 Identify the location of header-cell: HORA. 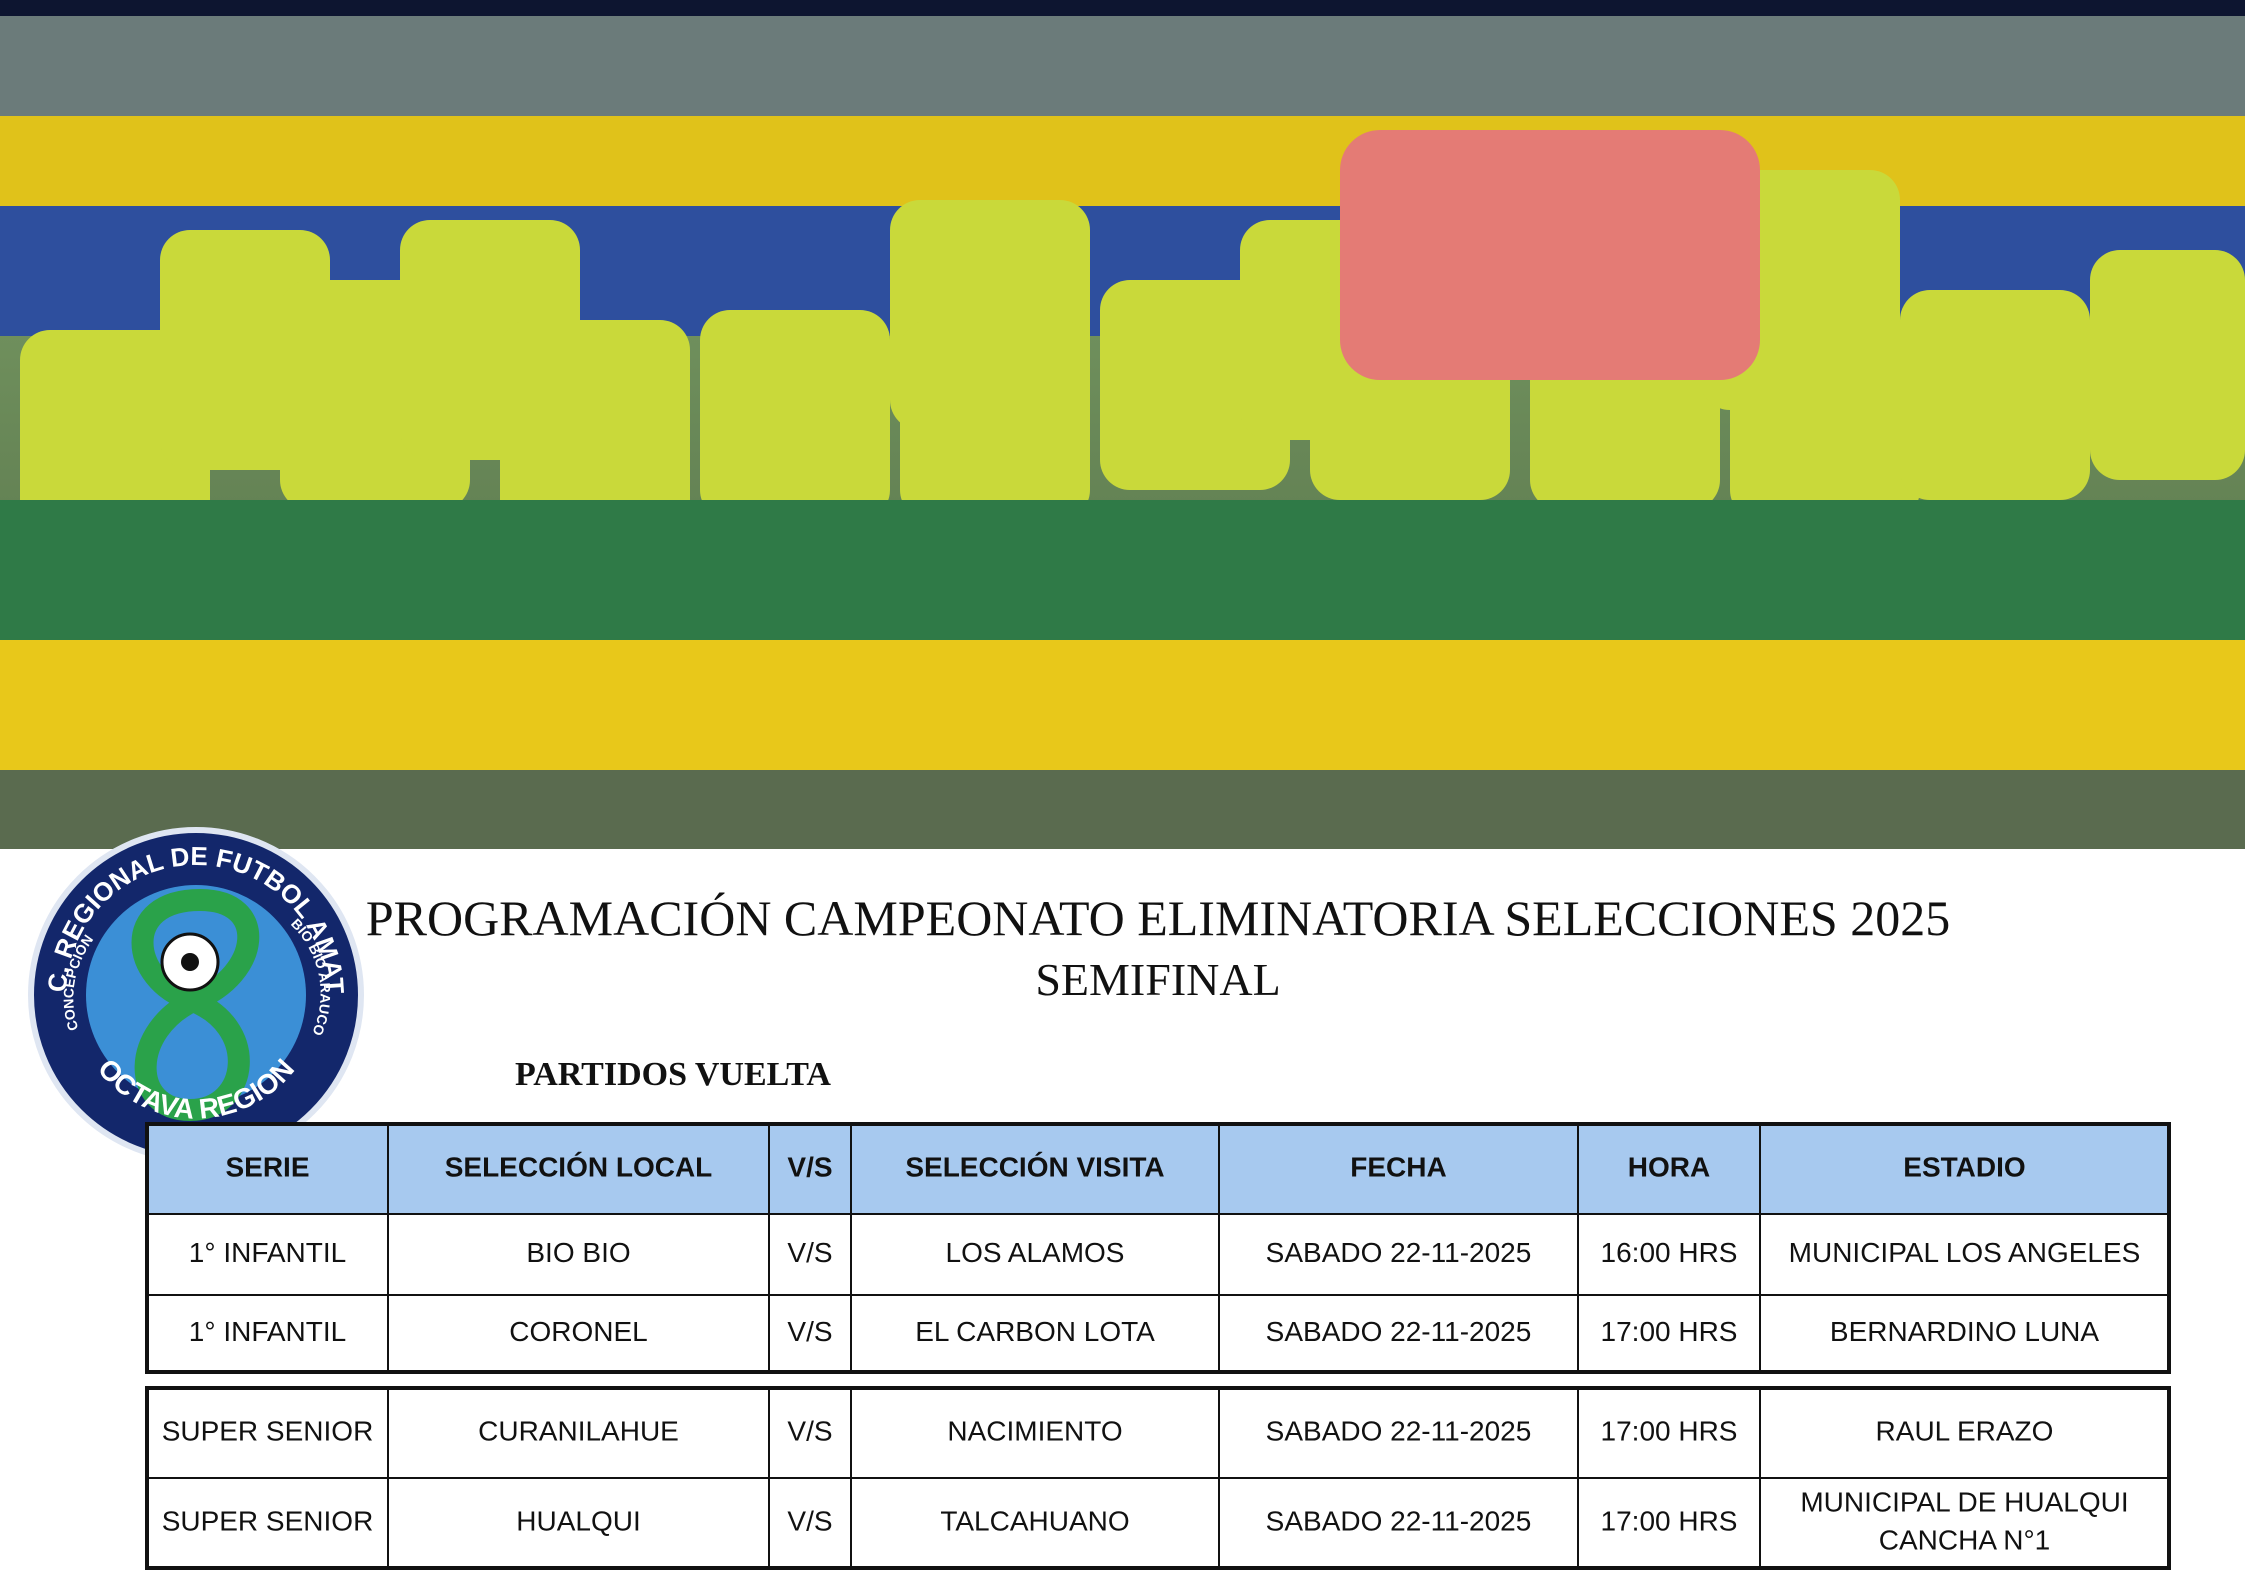
(1669, 1166).